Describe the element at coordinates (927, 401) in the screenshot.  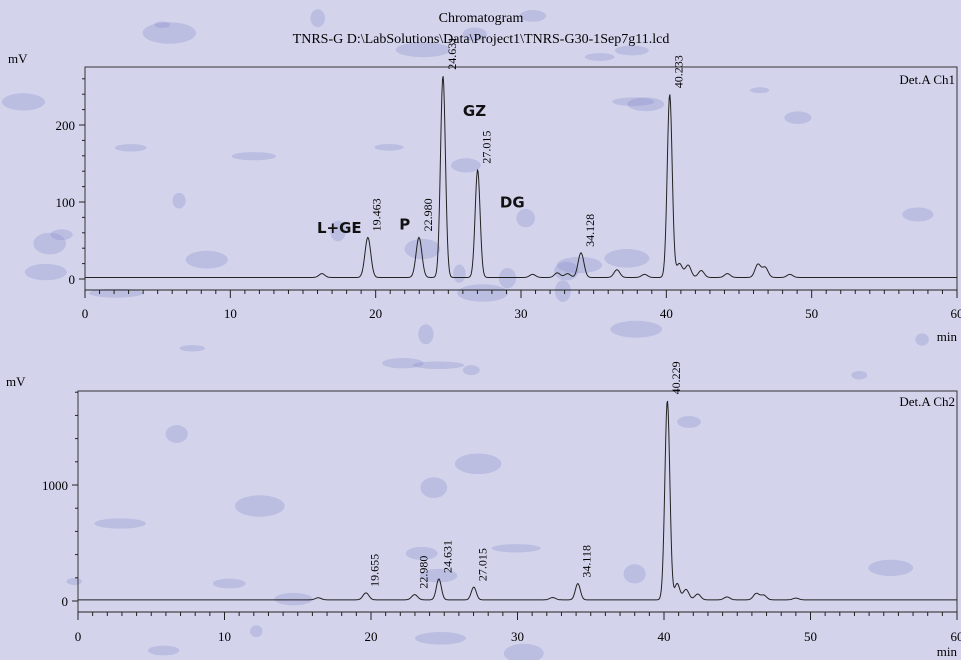
I see `detector-label: Det.A Ch2` at that location.